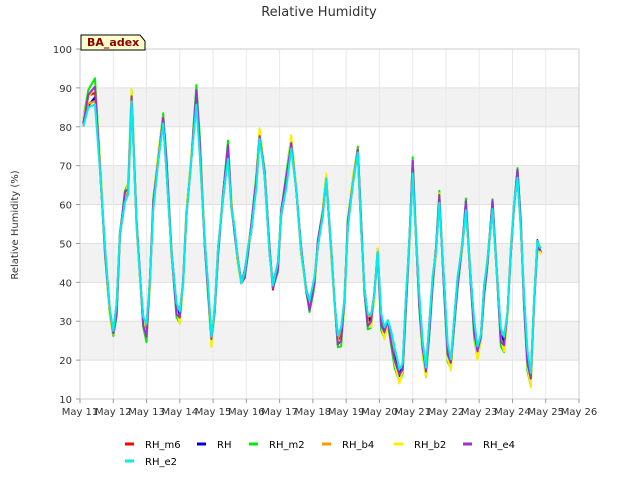 Image resolution: width=640 pixels, height=480 pixels. What do you see at coordinates (66, 225) in the screenshot?
I see `y-axis-ticks: 10 20 30 40 50 60 70 80 90 100` at bounding box center [66, 225].